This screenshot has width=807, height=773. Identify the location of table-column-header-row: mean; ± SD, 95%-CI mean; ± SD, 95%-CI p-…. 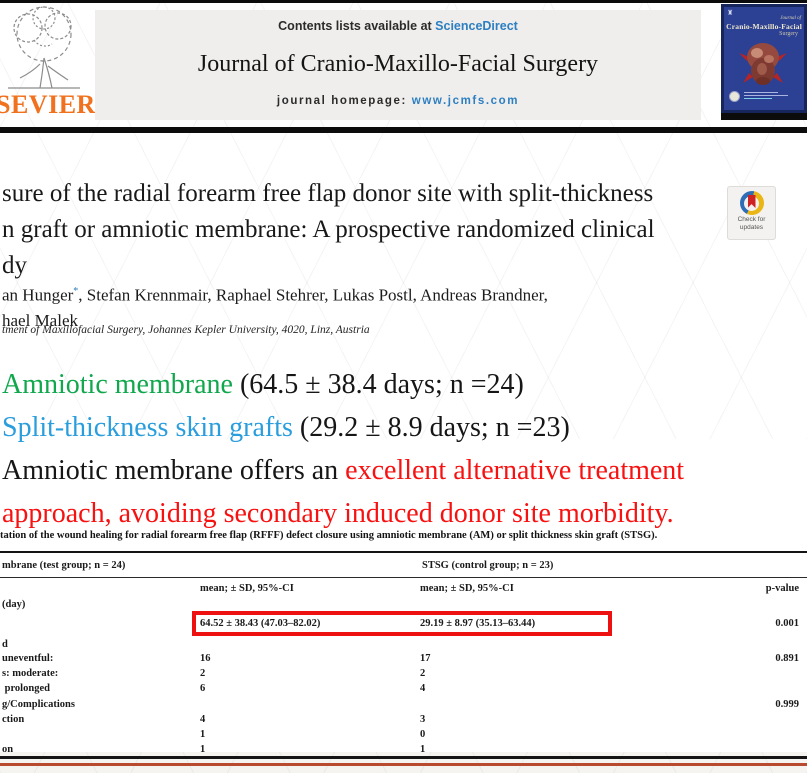
(403, 588).